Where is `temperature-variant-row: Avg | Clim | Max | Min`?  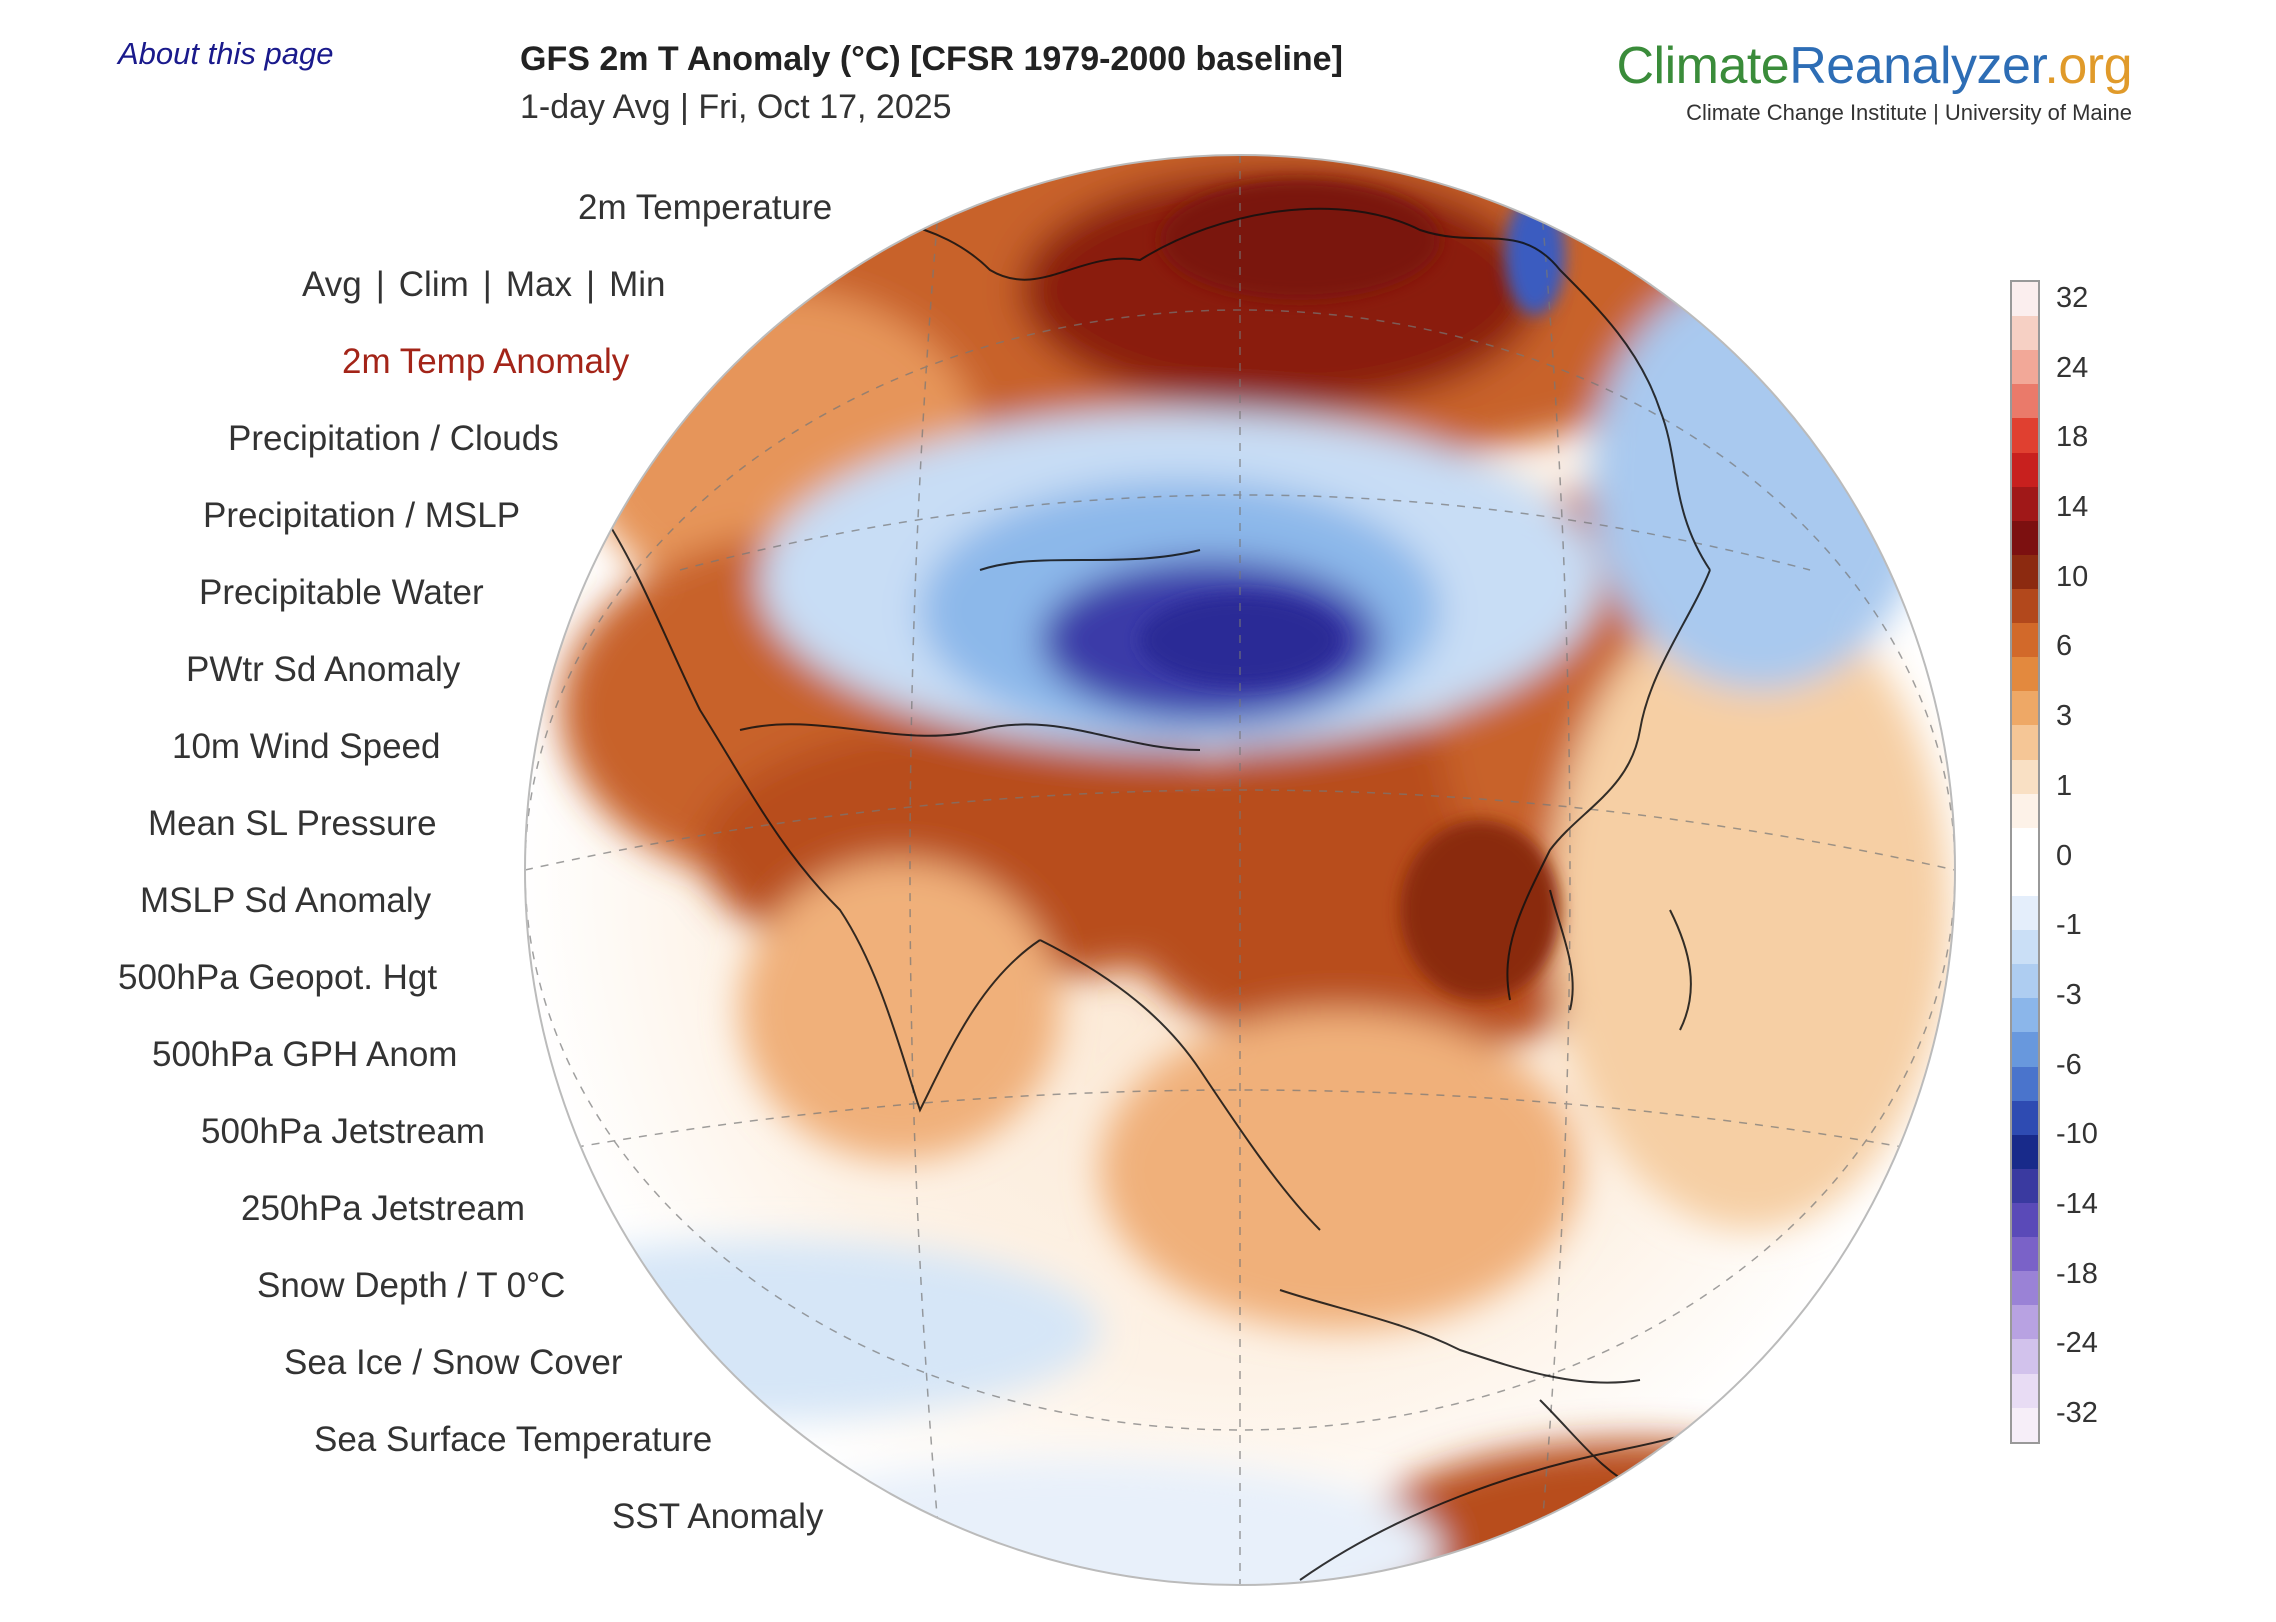 temperature-variant-row: Avg | Clim | Max | Min is located at coordinates (483, 285).